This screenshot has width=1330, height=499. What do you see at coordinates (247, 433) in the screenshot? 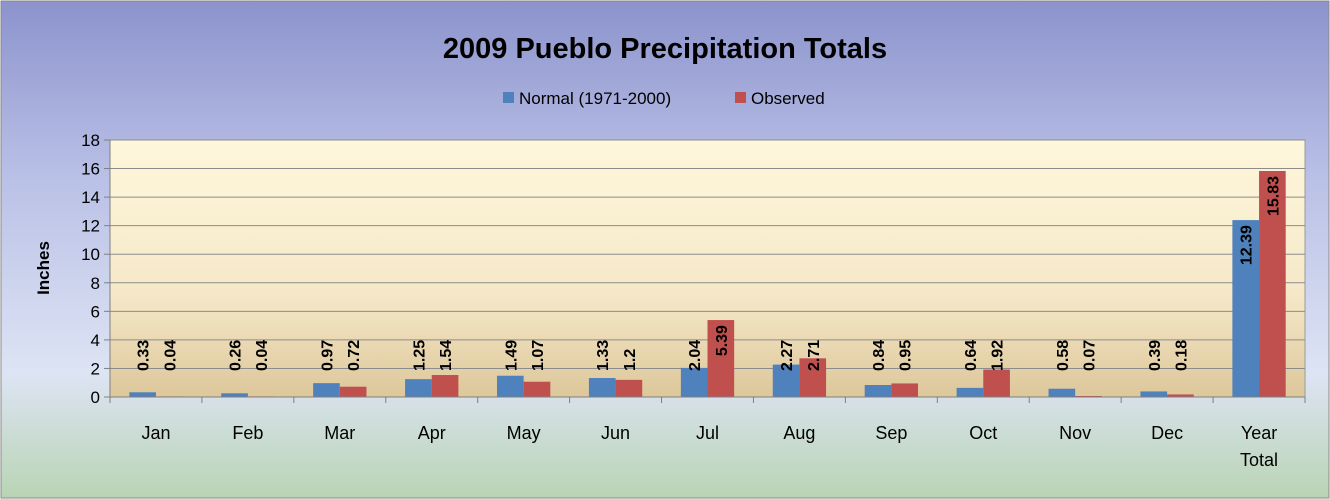
I see `x-tick-label: Feb` at bounding box center [247, 433].